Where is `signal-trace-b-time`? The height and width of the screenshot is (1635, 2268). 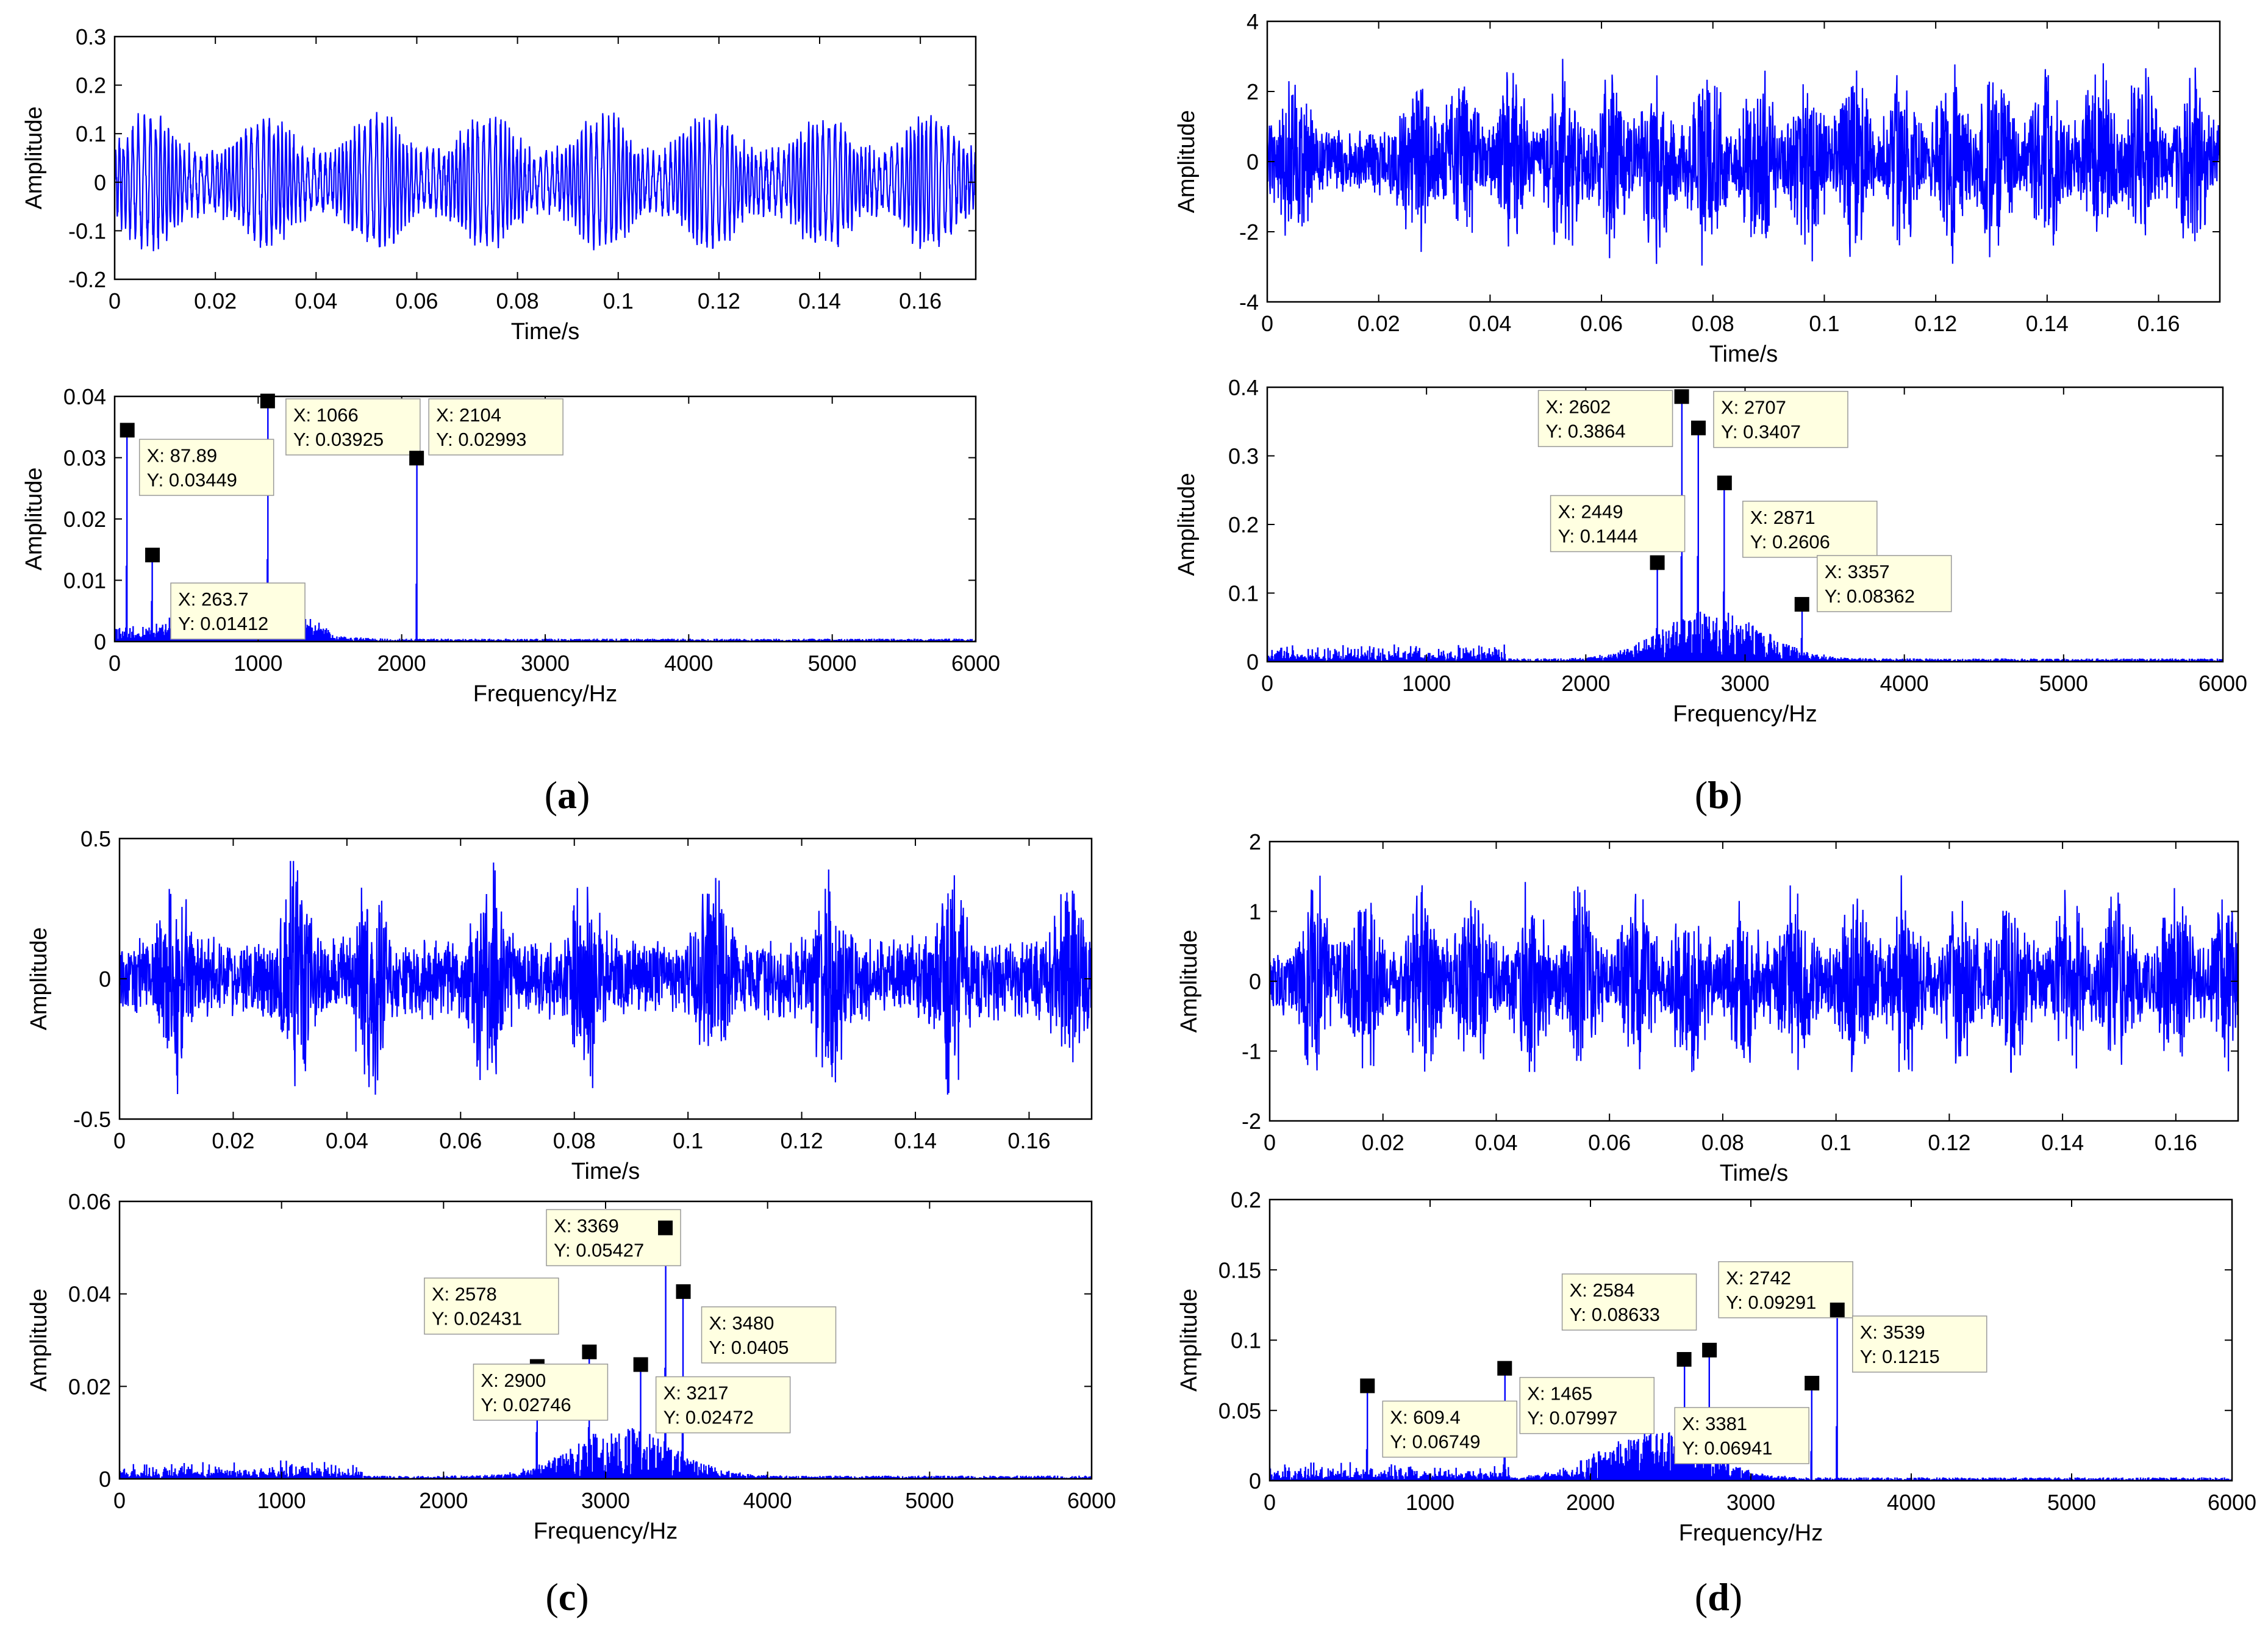 signal-trace-b-time is located at coordinates (1743, 163).